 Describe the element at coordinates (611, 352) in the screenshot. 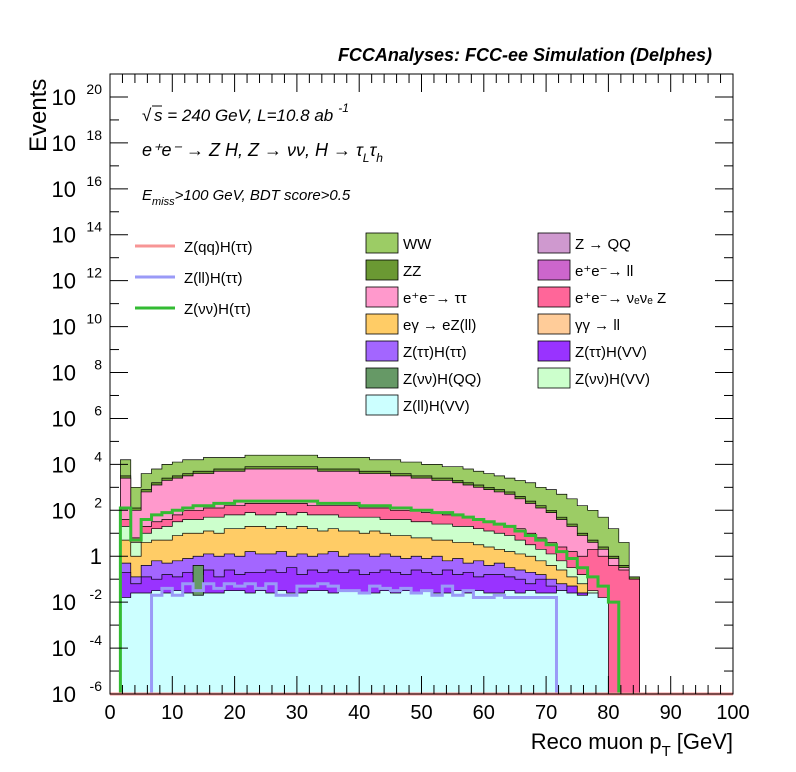

I see `legend-label: Z(ττ)H(VV)` at that location.